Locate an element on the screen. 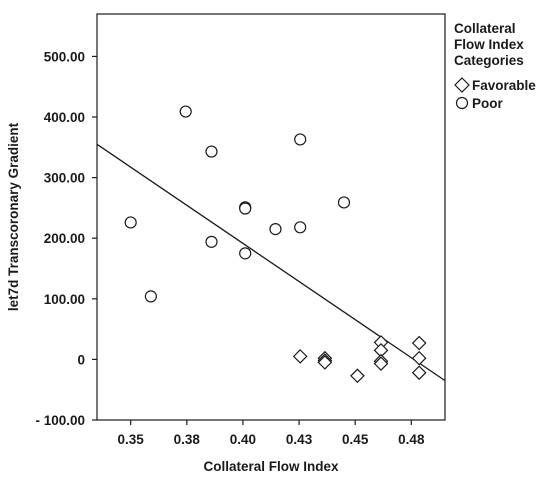  legend-title-line-1: Collateral is located at coordinates (485, 28).